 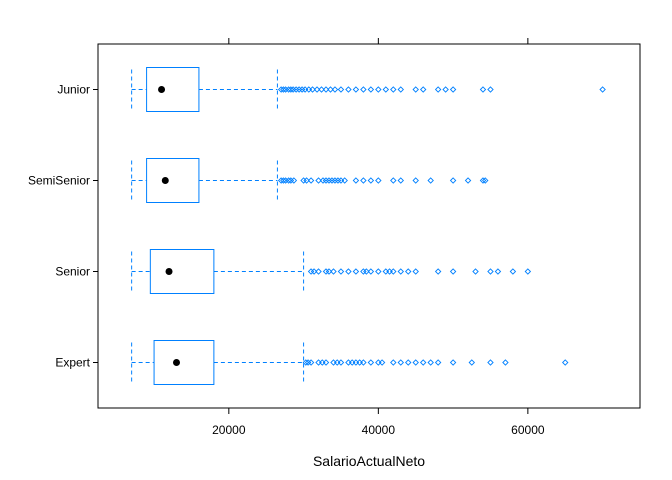 I want to click on box-group-expert, so click(x=350, y=362).